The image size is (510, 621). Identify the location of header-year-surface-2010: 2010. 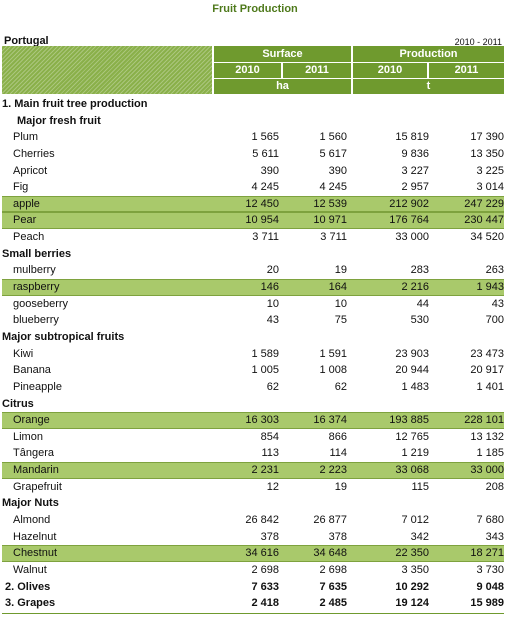
(247, 70).